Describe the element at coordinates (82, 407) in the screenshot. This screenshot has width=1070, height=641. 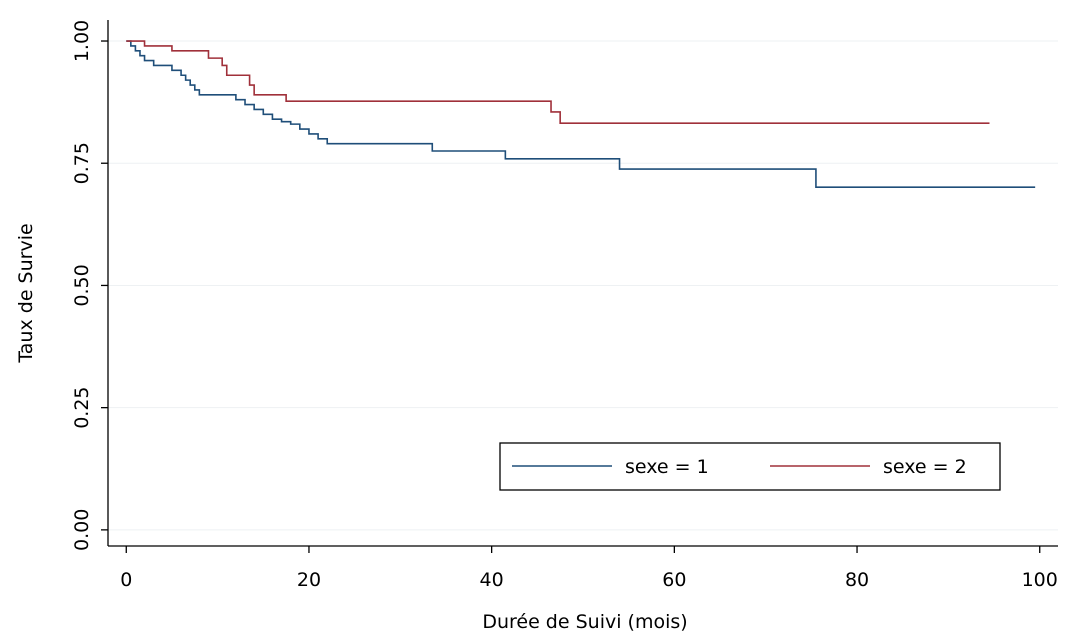
I see `y-tick-label: 0.25` at that location.